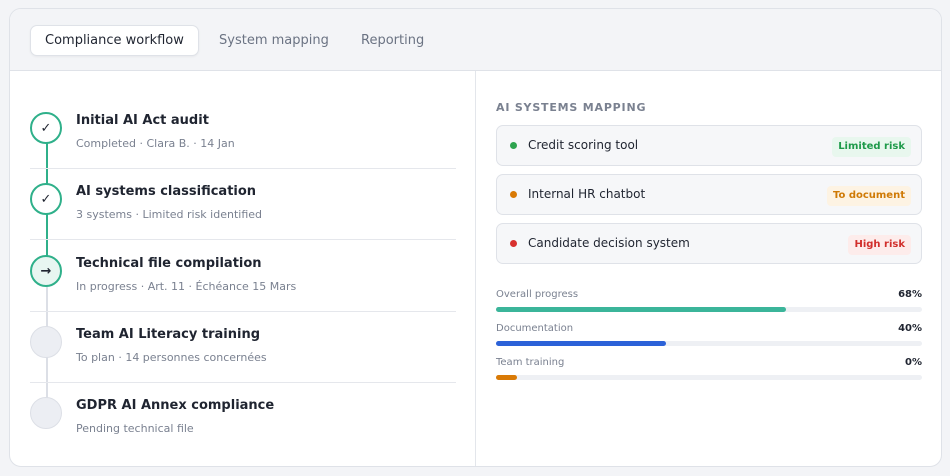  I want to click on tab-system-mapping: System mapping, so click(274, 40).